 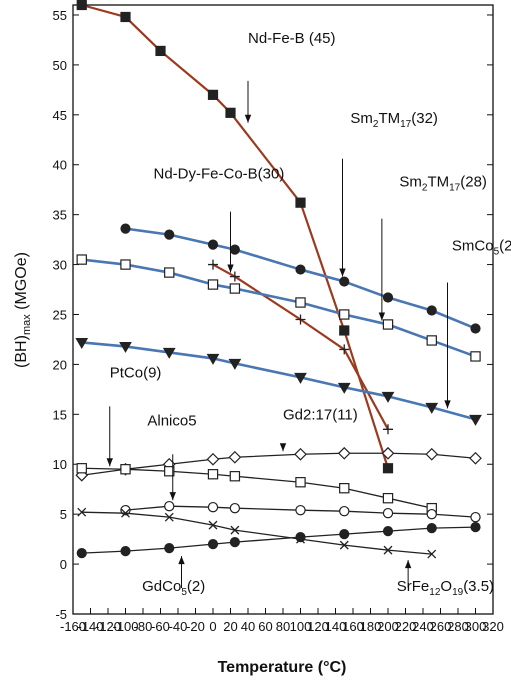 I want to click on x-tick-label: 80, so click(x=283, y=626).